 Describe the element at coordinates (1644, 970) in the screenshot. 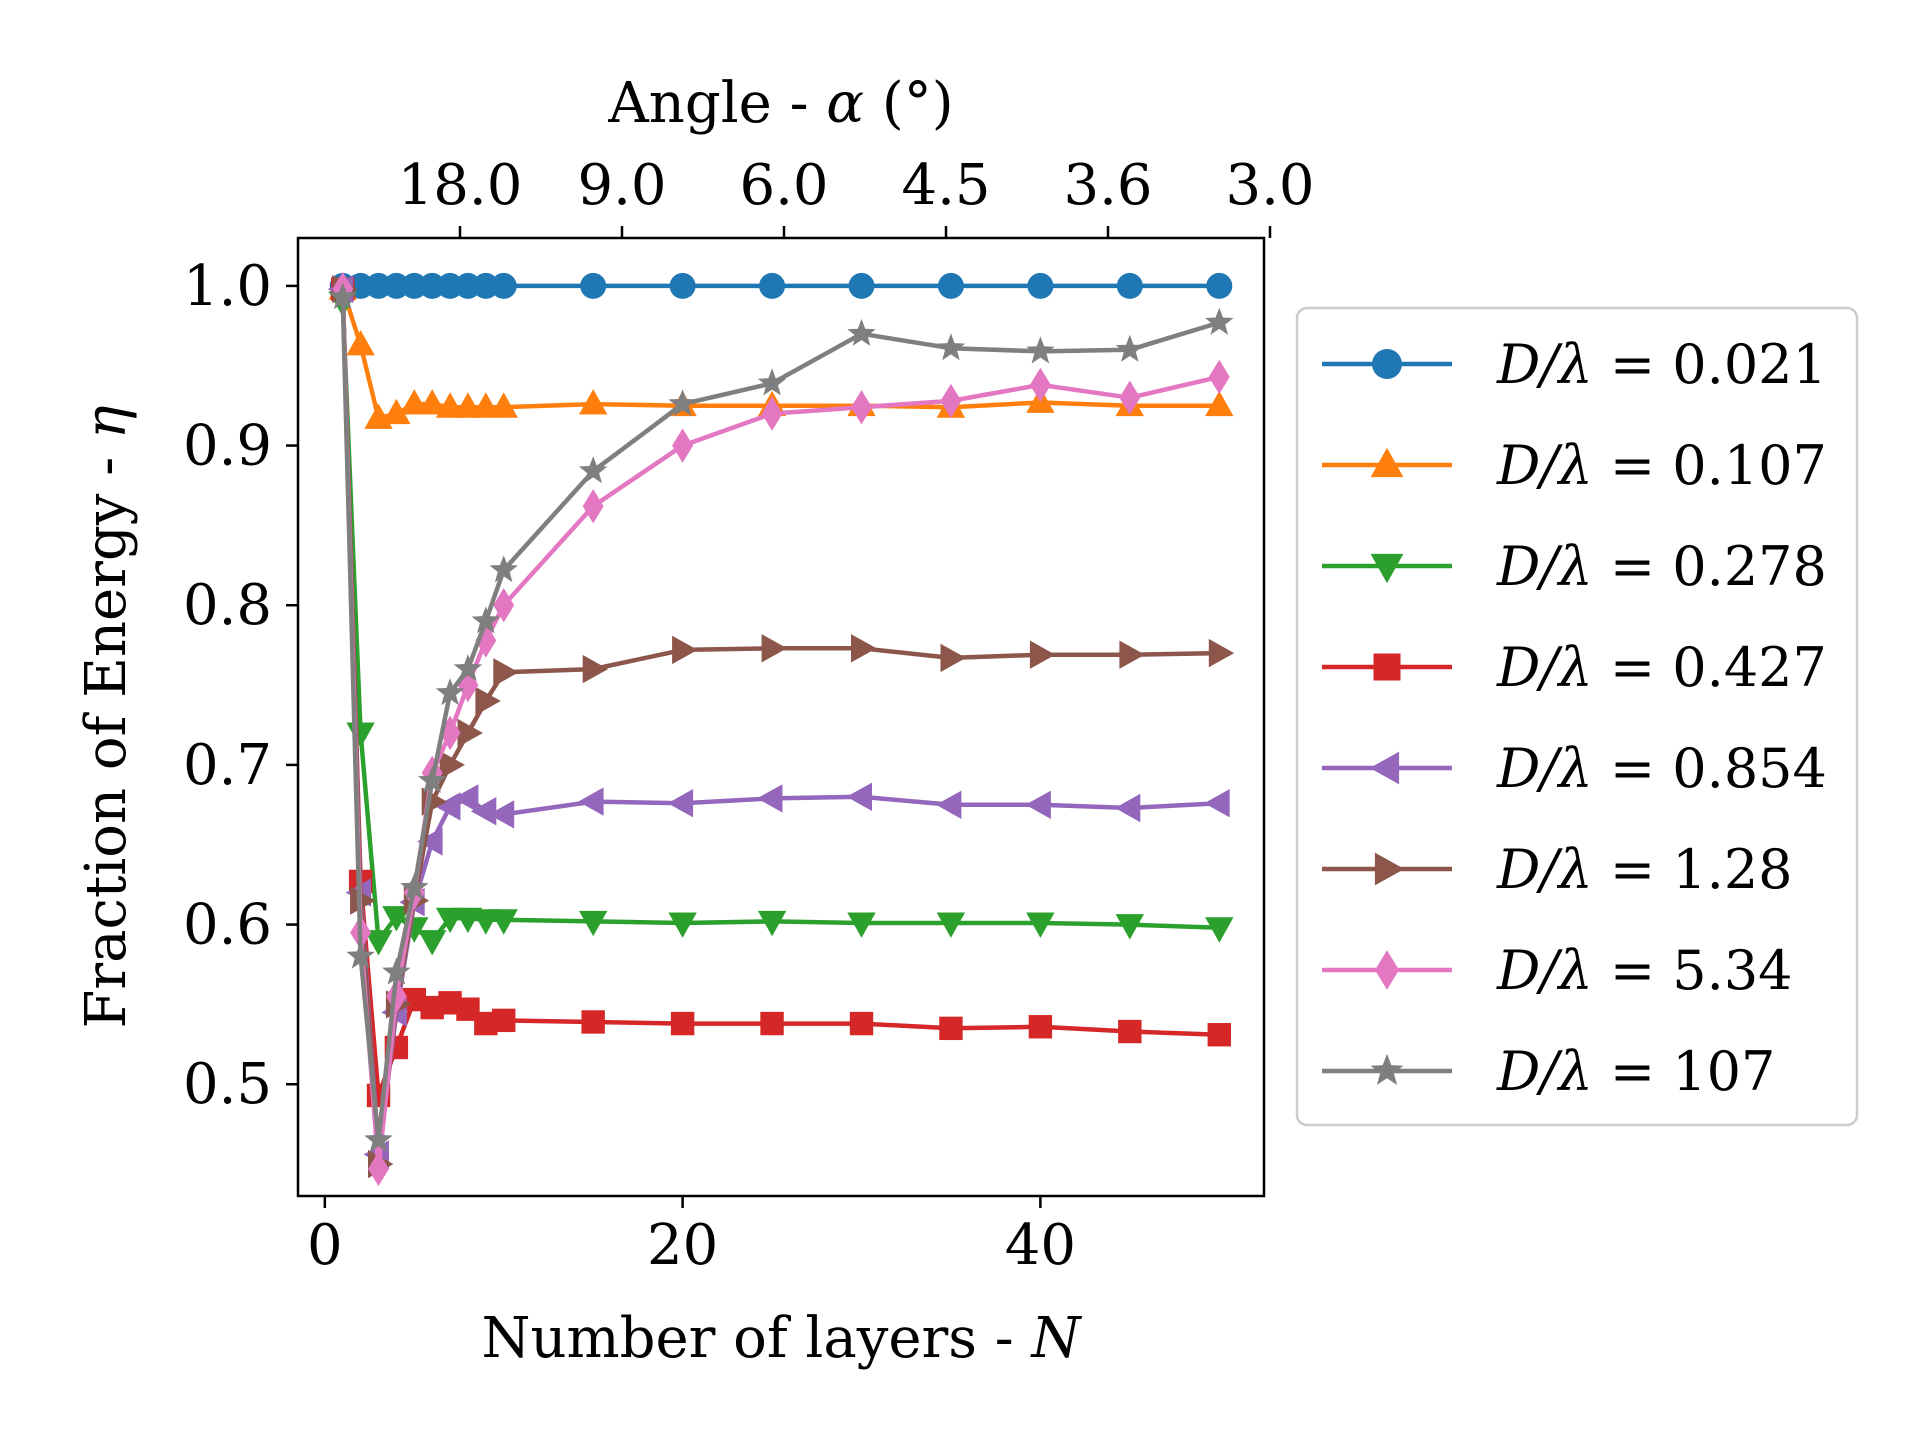

I see `legend-label: D/λ = 5.34` at that location.